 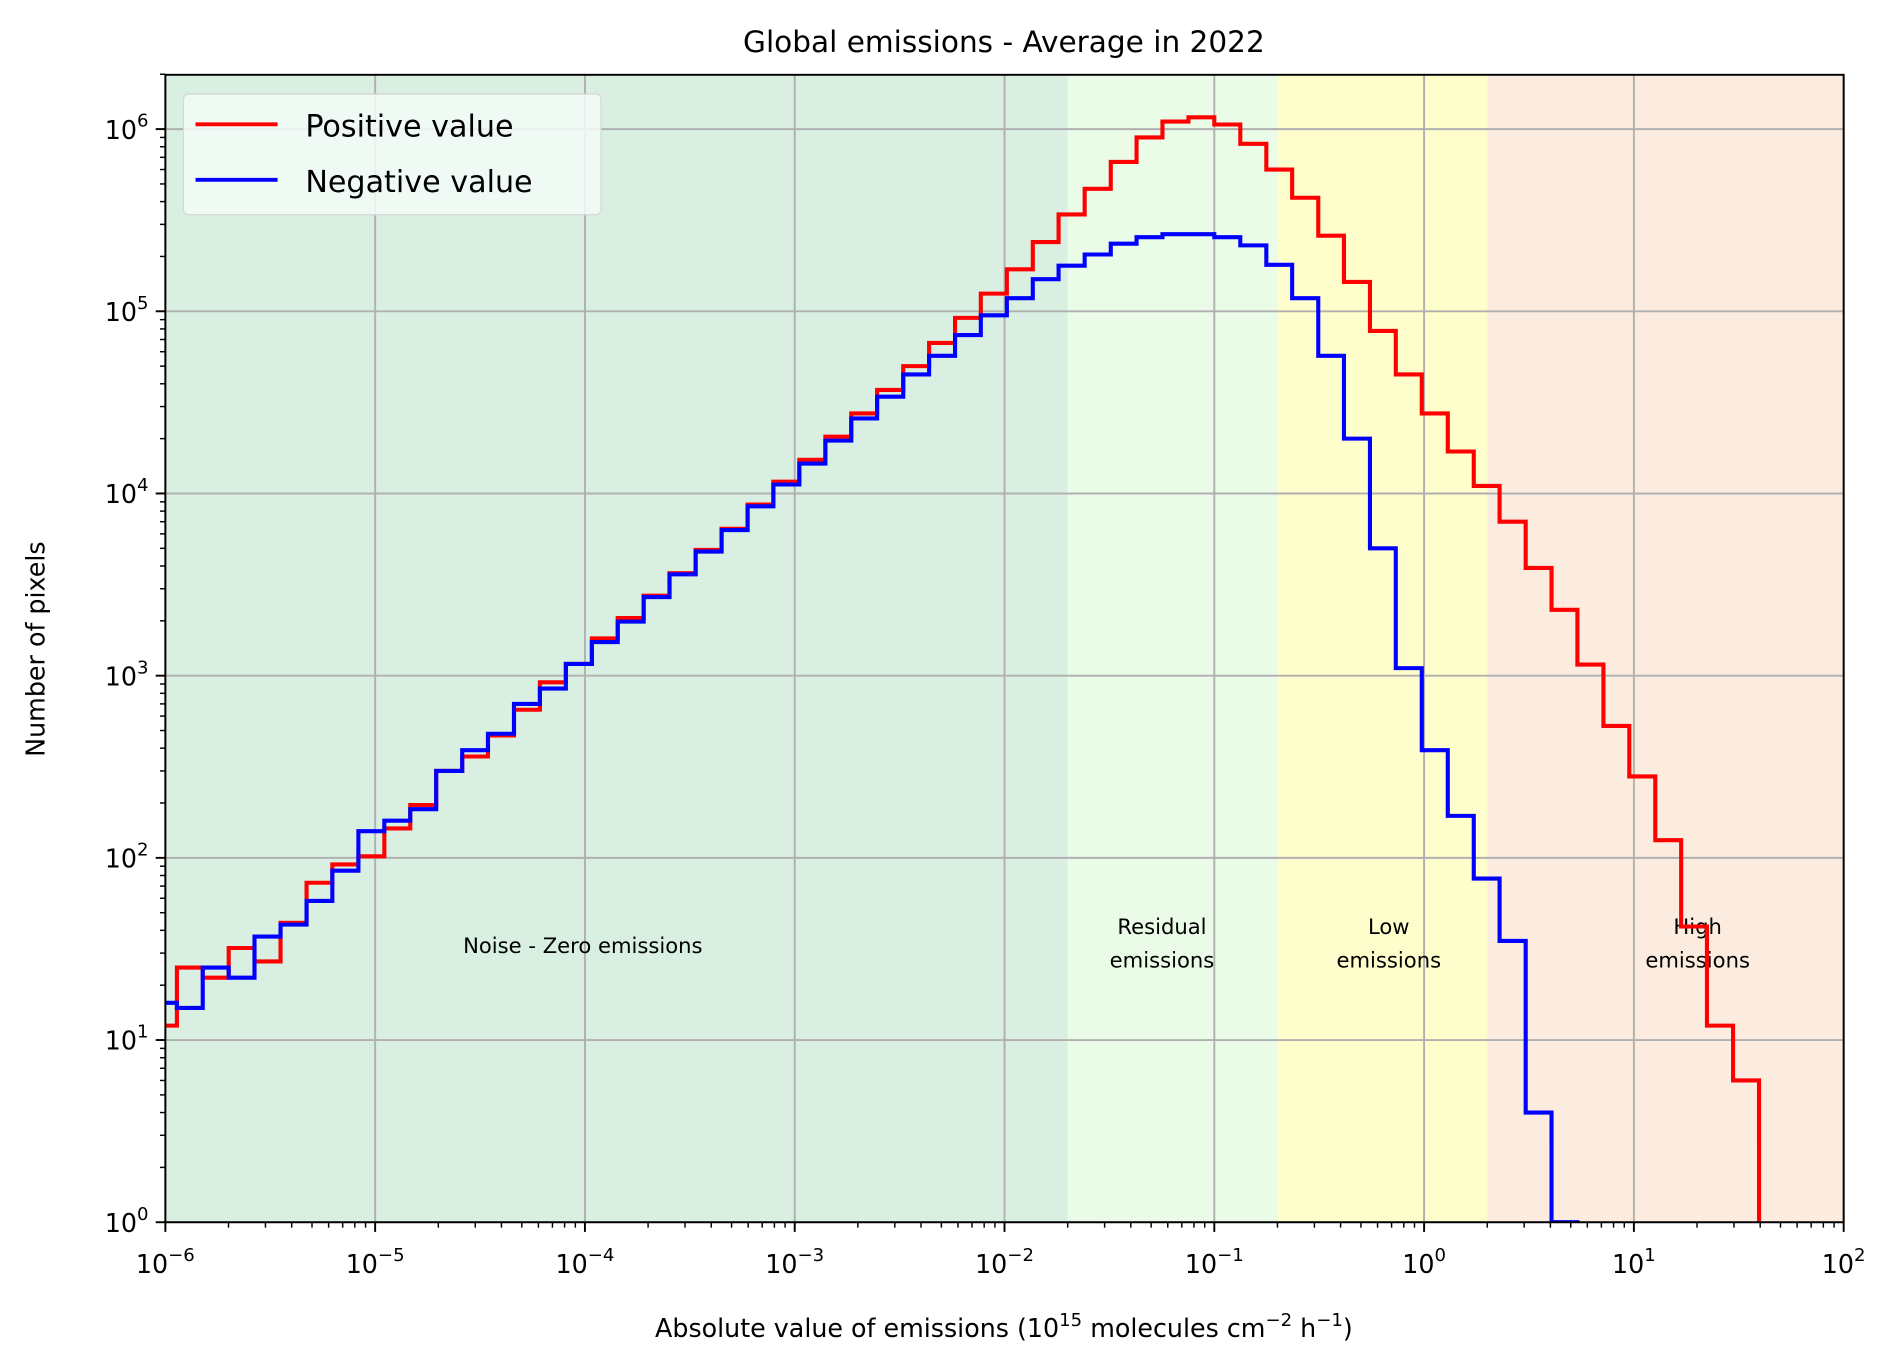 I want to click on tick-exponent: −4, so click(x=601, y=1255).